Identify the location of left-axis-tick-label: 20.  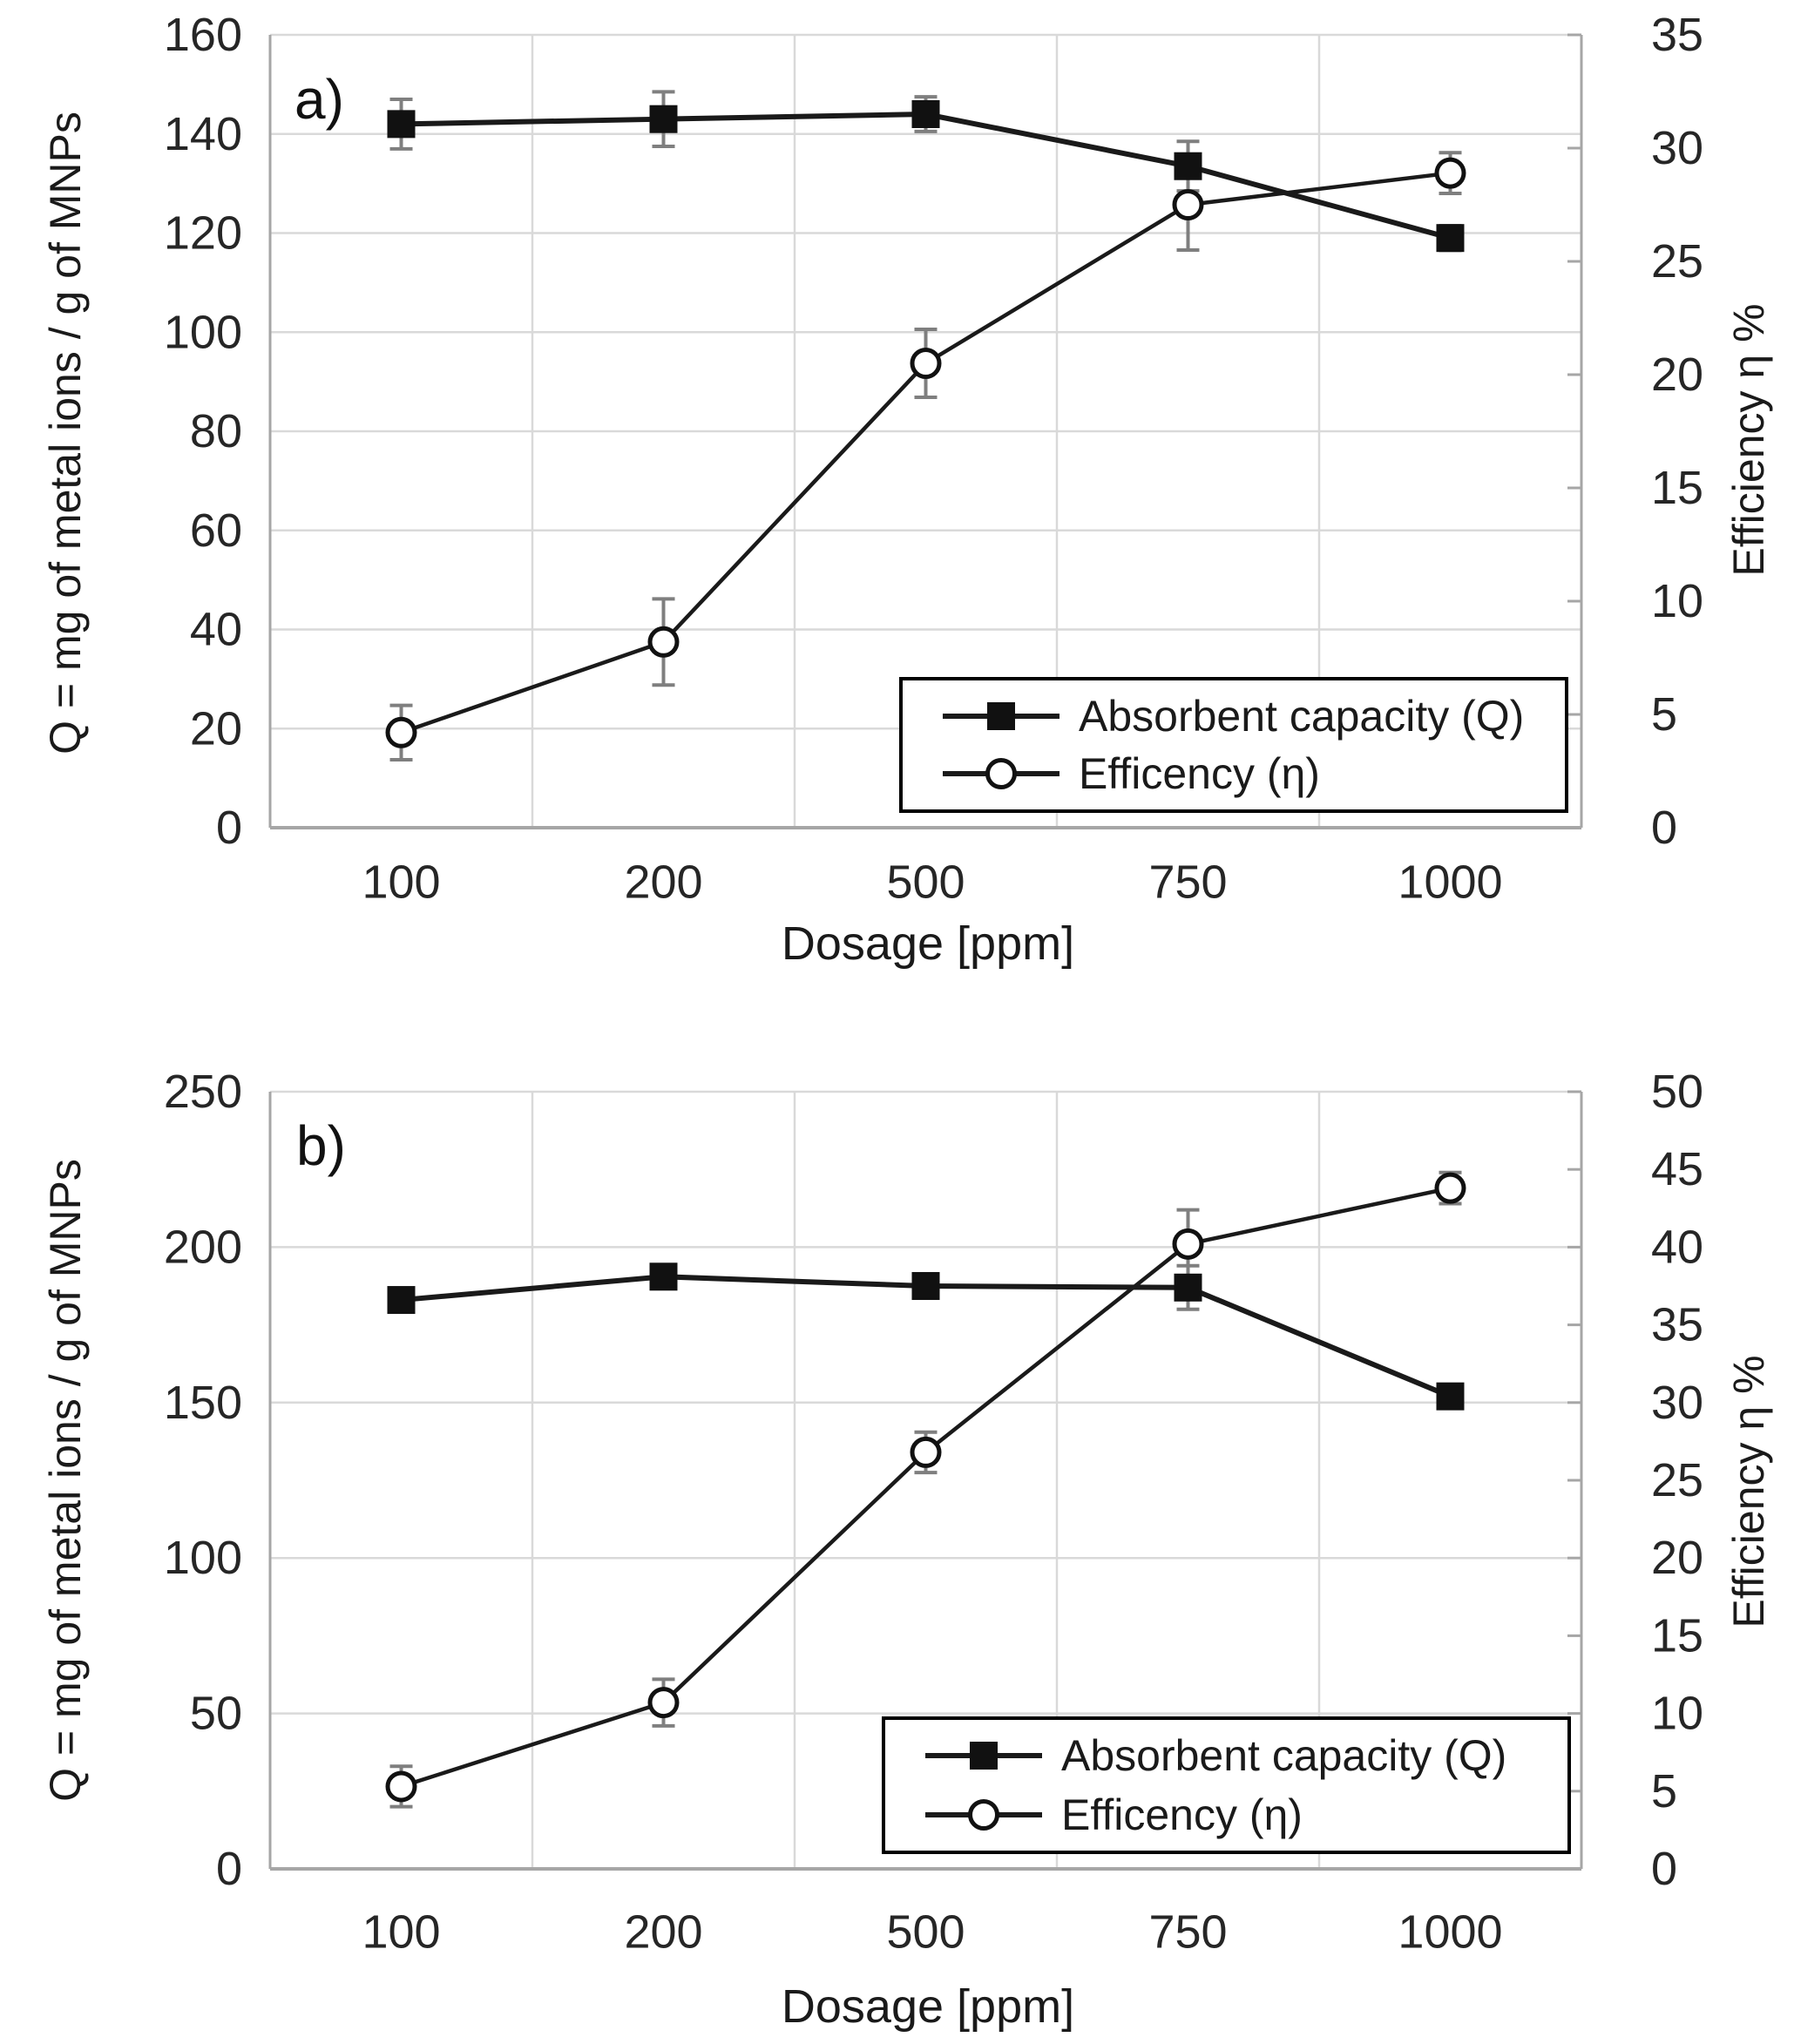
(216, 728).